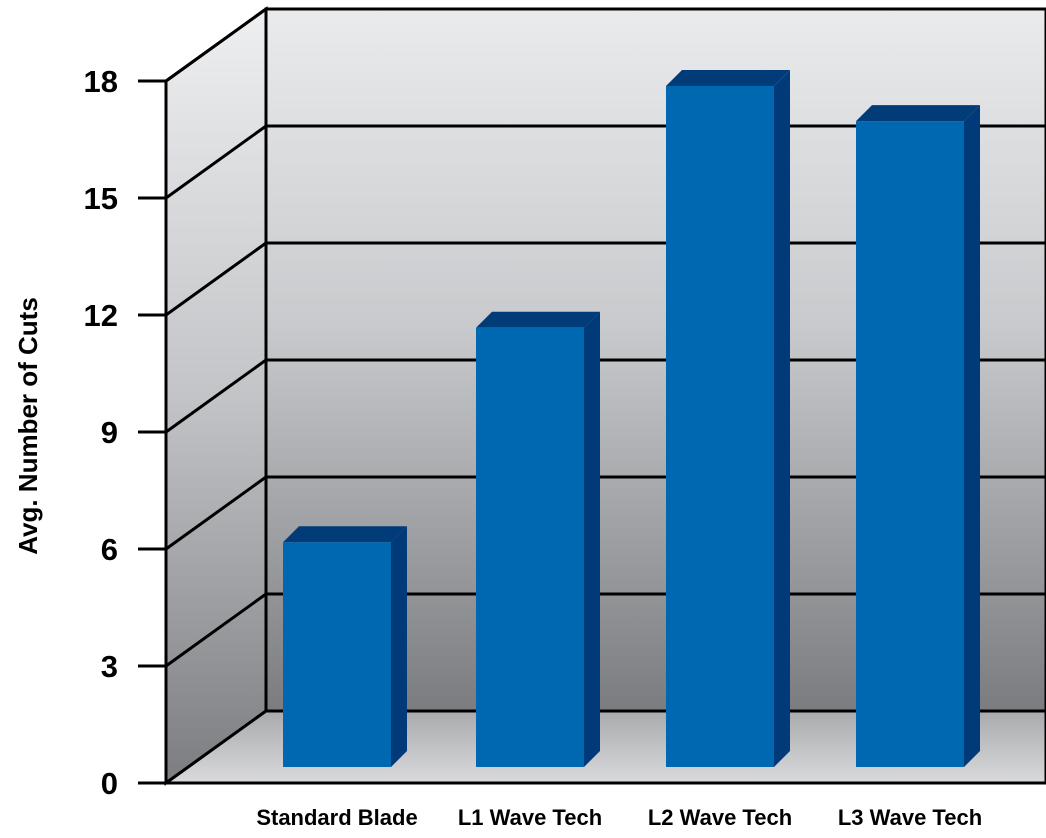 The image size is (1046, 838). I want to click on y-axis-ticks: 0 3 6 9 12 15 18, so click(125, 432).